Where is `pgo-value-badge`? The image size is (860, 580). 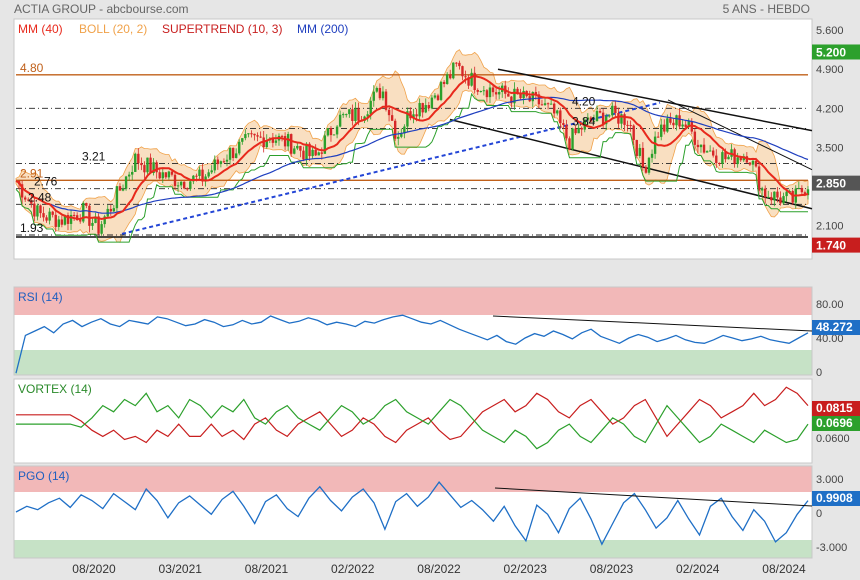 pgo-value-badge is located at coordinates (836, 498).